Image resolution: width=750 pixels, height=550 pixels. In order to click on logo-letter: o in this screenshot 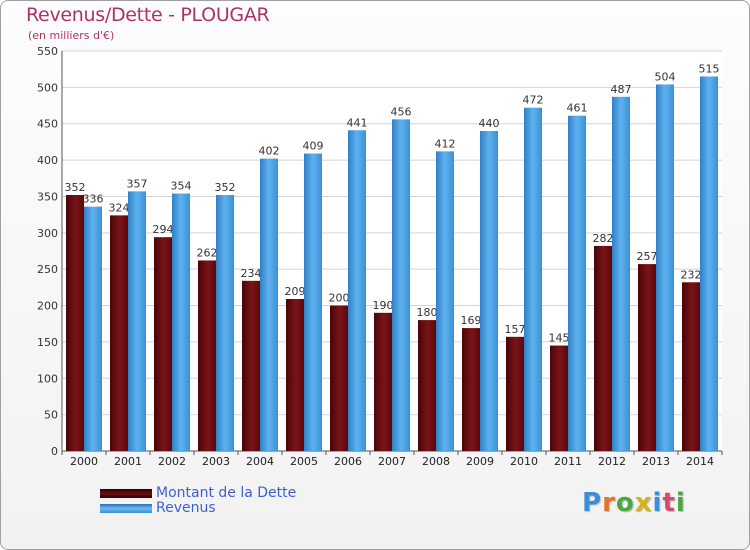, I will do `click(625, 503)`.